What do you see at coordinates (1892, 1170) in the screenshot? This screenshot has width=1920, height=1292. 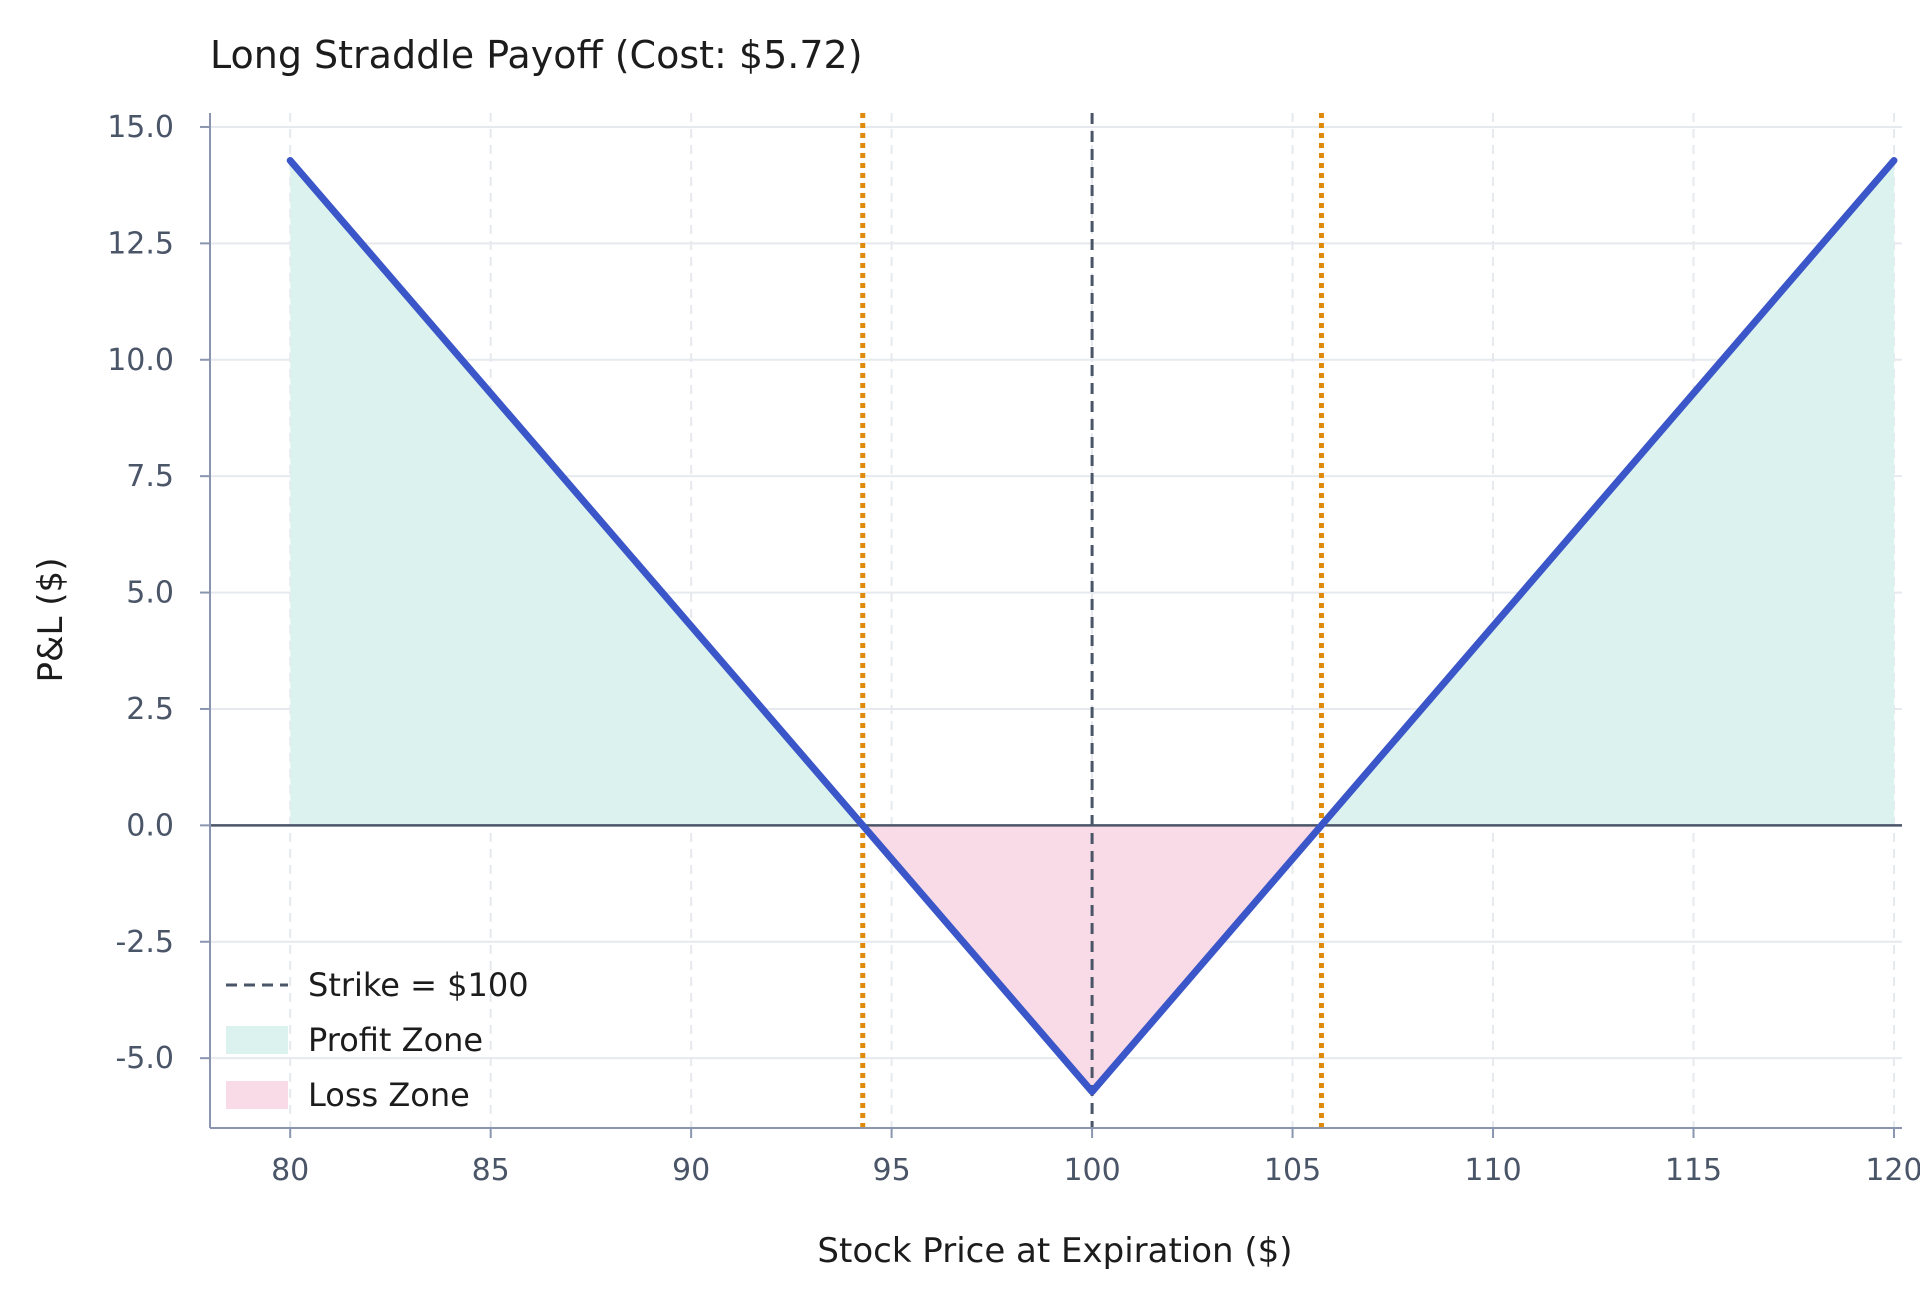 I see `x-tick-label: 120` at bounding box center [1892, 1170].